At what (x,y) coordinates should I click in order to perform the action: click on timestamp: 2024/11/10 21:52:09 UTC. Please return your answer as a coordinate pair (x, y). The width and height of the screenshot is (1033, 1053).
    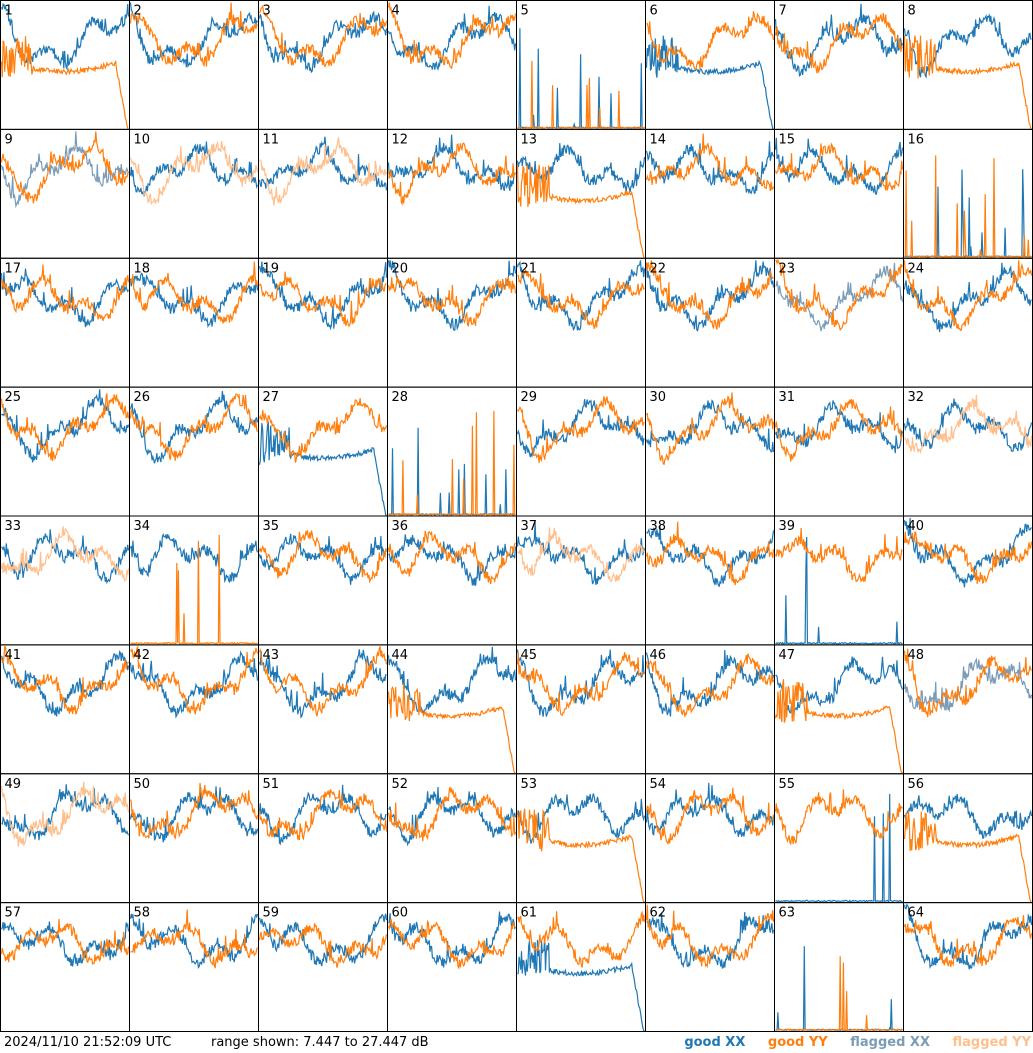
    Looking at the image, I should click on (88, 1042).